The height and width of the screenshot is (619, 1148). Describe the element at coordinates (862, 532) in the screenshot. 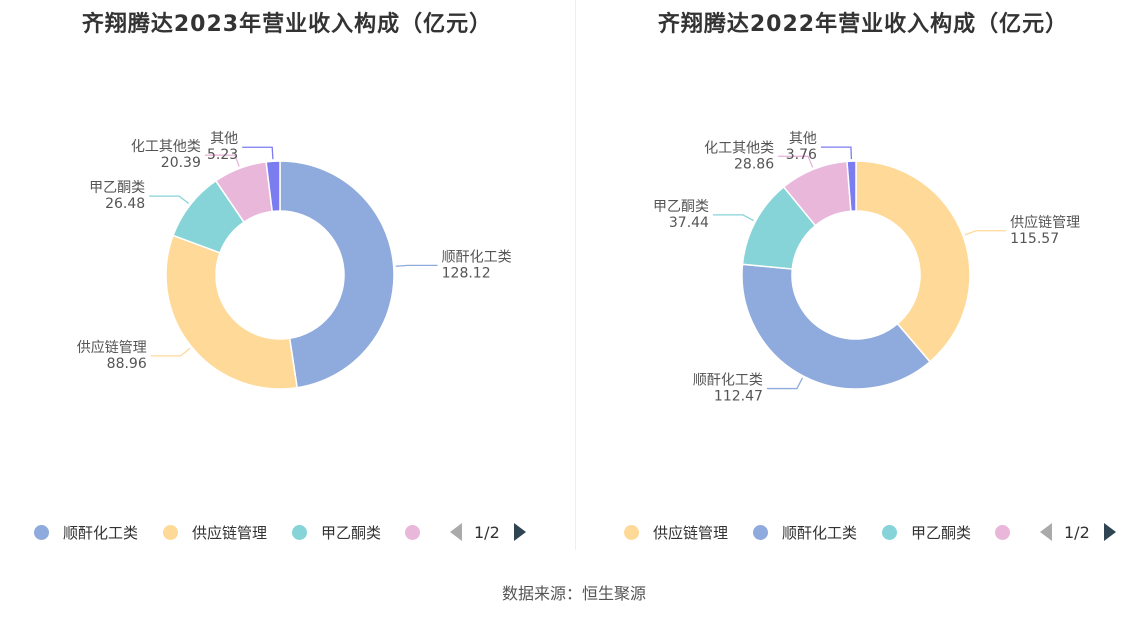

I see `chart-legend: 供应链管理 顺酐化工类 甲乙酮类 1/2` at that location.